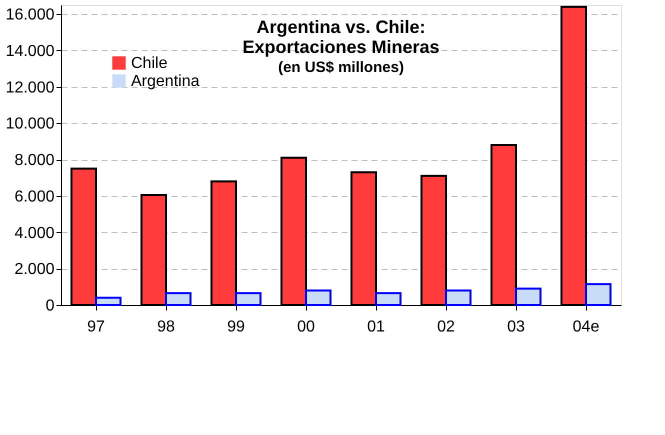  Describe the element at coordinates (30, 124) in the screenshot. I see `y-tick-label: 10.000` at that location.